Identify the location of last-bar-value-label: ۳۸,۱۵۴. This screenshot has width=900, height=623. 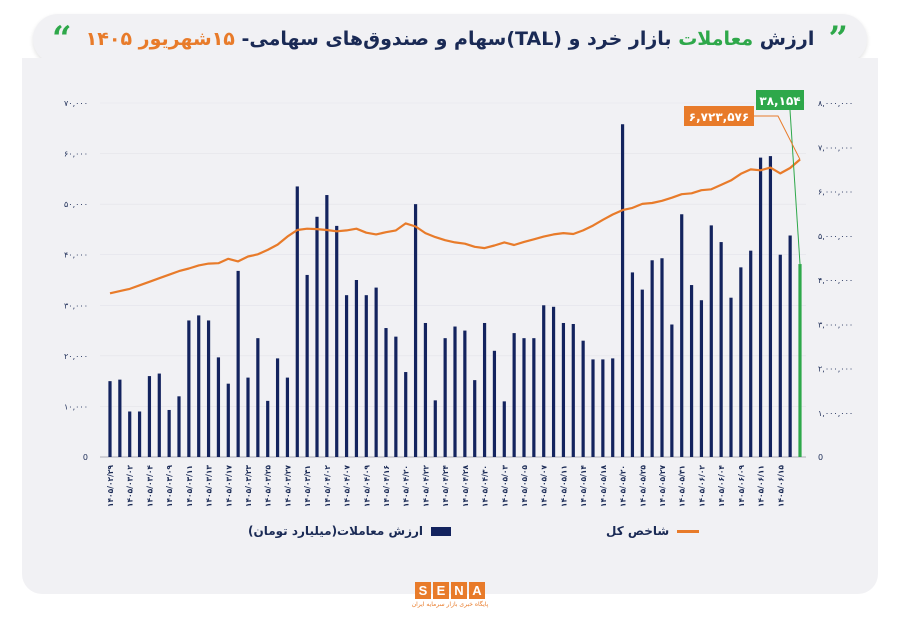
(779, 101).